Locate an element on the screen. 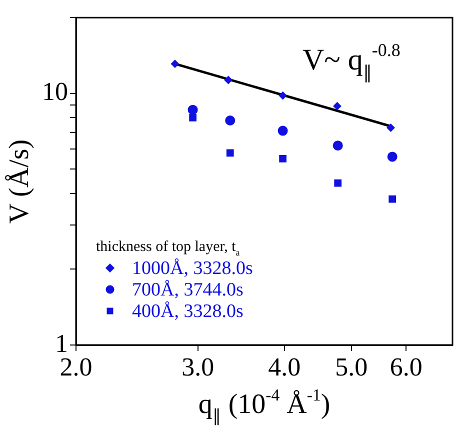 The height and width of the screenshot is (435, 458). annotation: V~ q∥-0.8 is located at coordinates (351, 61).